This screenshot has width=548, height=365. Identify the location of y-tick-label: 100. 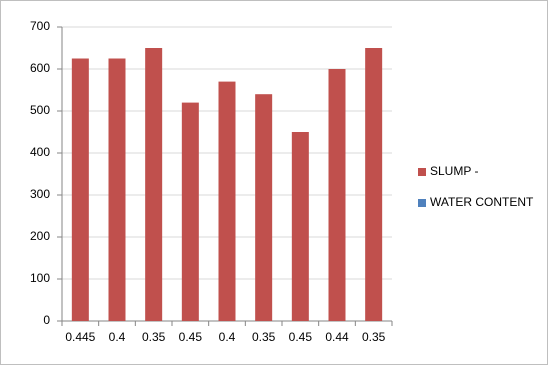
(40, 278).